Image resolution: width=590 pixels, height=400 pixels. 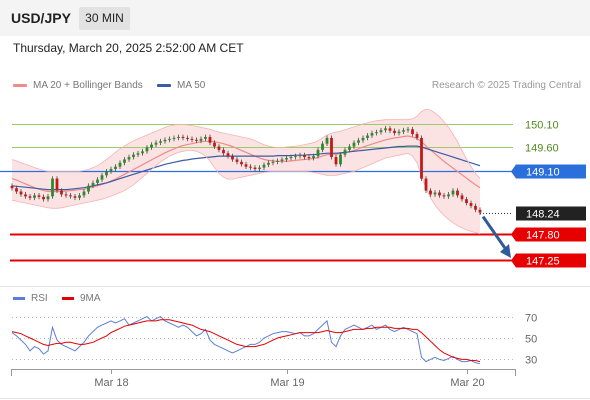 I want to click on research-credit: Research © 2025 Trading Central, so click(x=506, y=85).